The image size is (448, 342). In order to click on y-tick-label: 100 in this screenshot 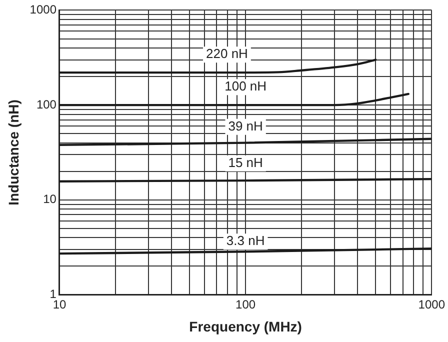, I will do `click(46, 104)`.